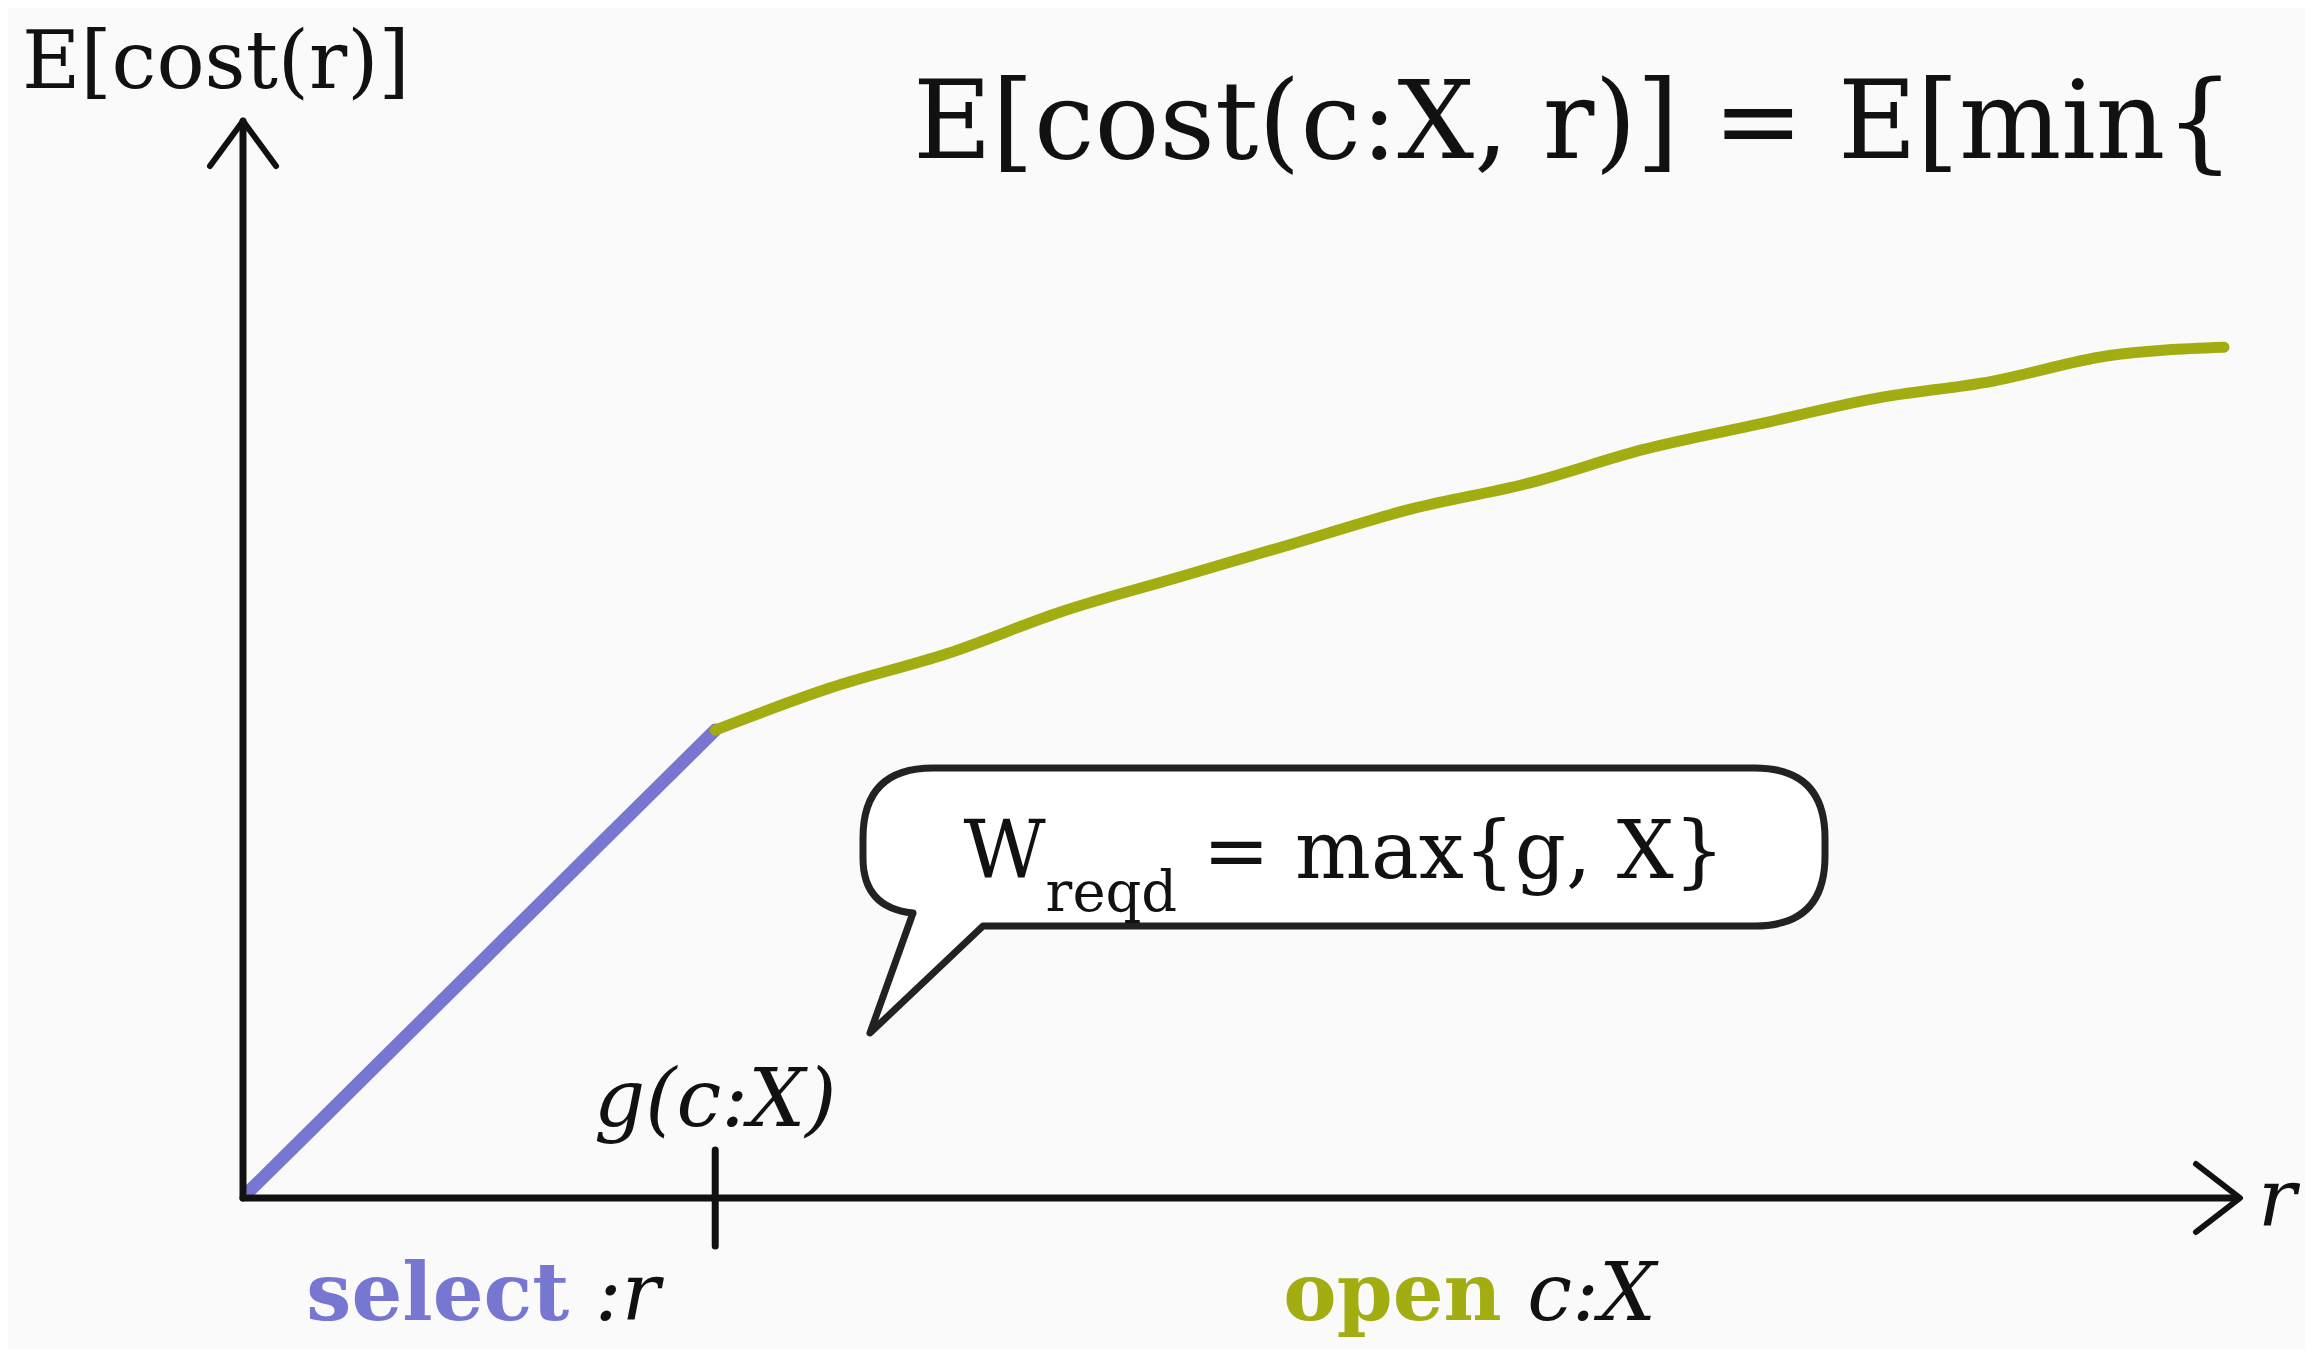 The width and height of the screenshot is (2313, 1357). I want to click on series-label: select :r, so click(485, 1292).